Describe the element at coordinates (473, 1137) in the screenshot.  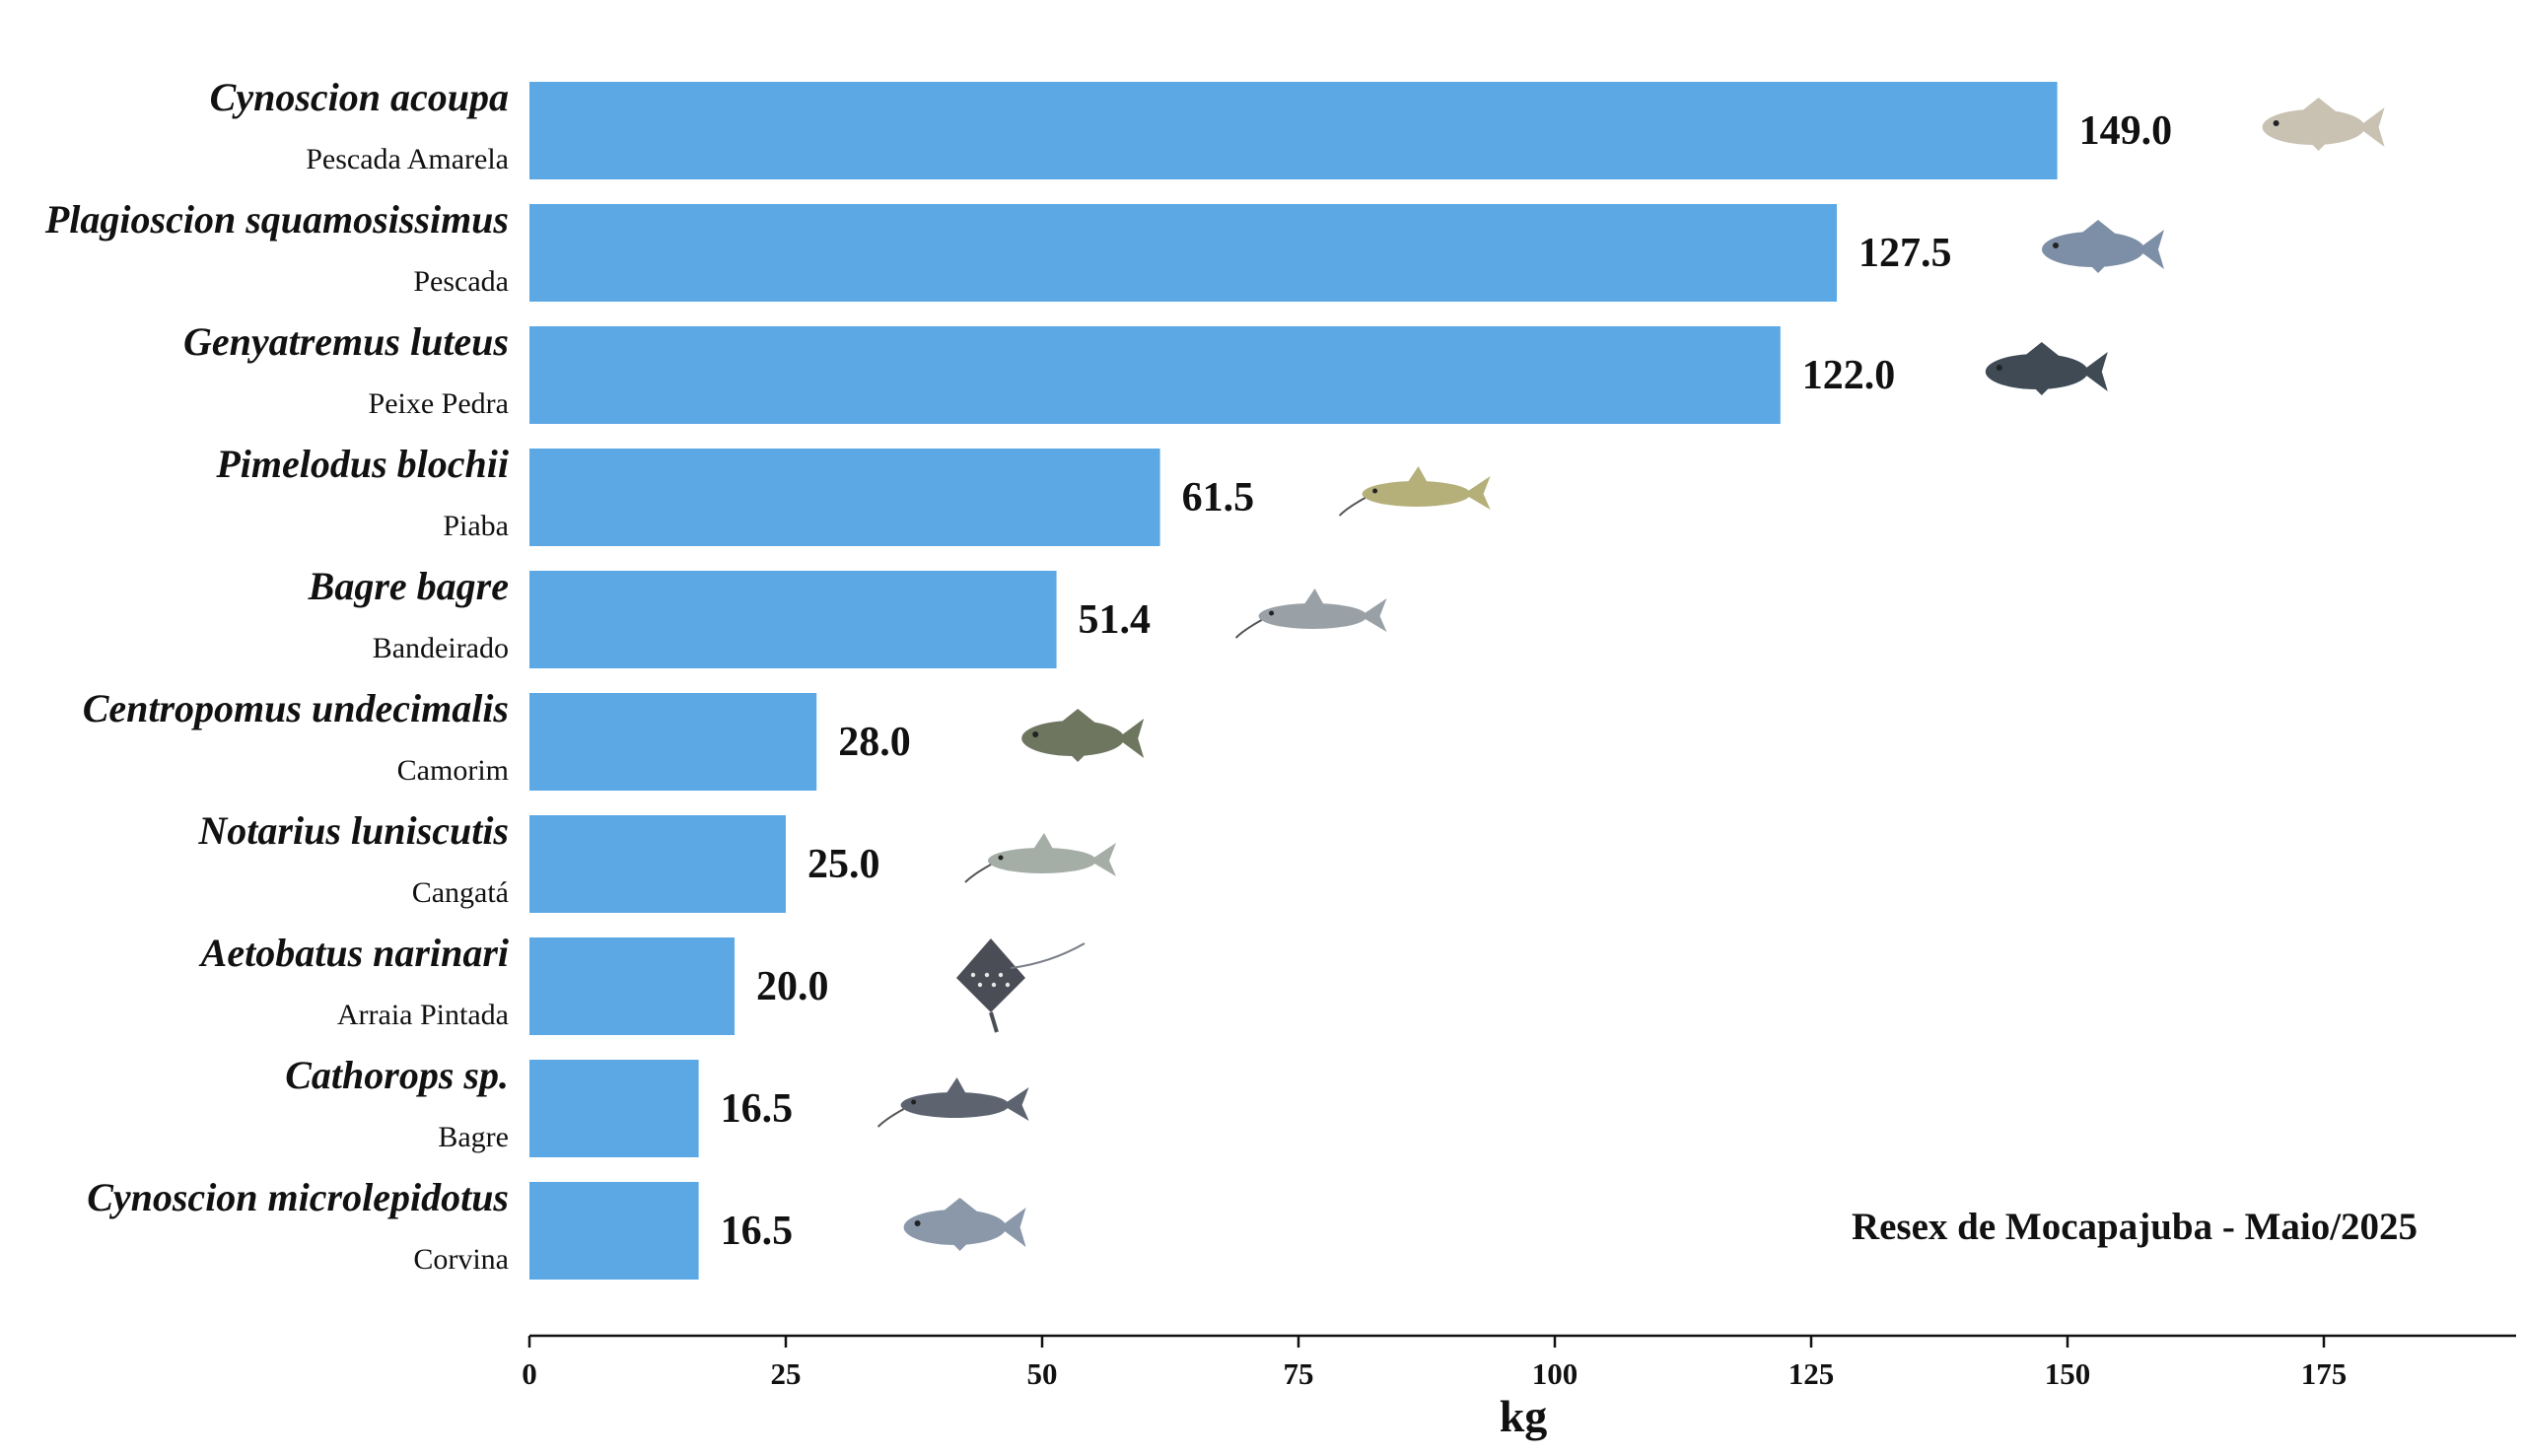
I see `category-common-name: Bagre` at that location.